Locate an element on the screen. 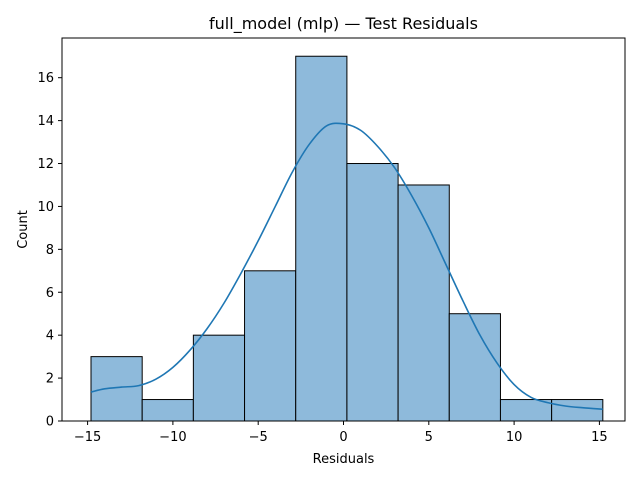 This screenshot has width=640, height=480. x-axis-ticks: −15 −10 −5 0 5 10 15 is located at coordinates (341, 433).